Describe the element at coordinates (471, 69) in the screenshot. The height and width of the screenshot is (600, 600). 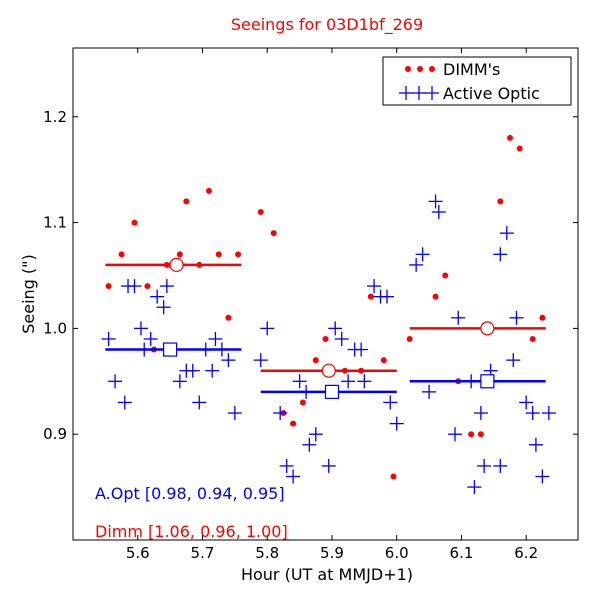
I see `legend-label-dimm: DIMM's` at that location.